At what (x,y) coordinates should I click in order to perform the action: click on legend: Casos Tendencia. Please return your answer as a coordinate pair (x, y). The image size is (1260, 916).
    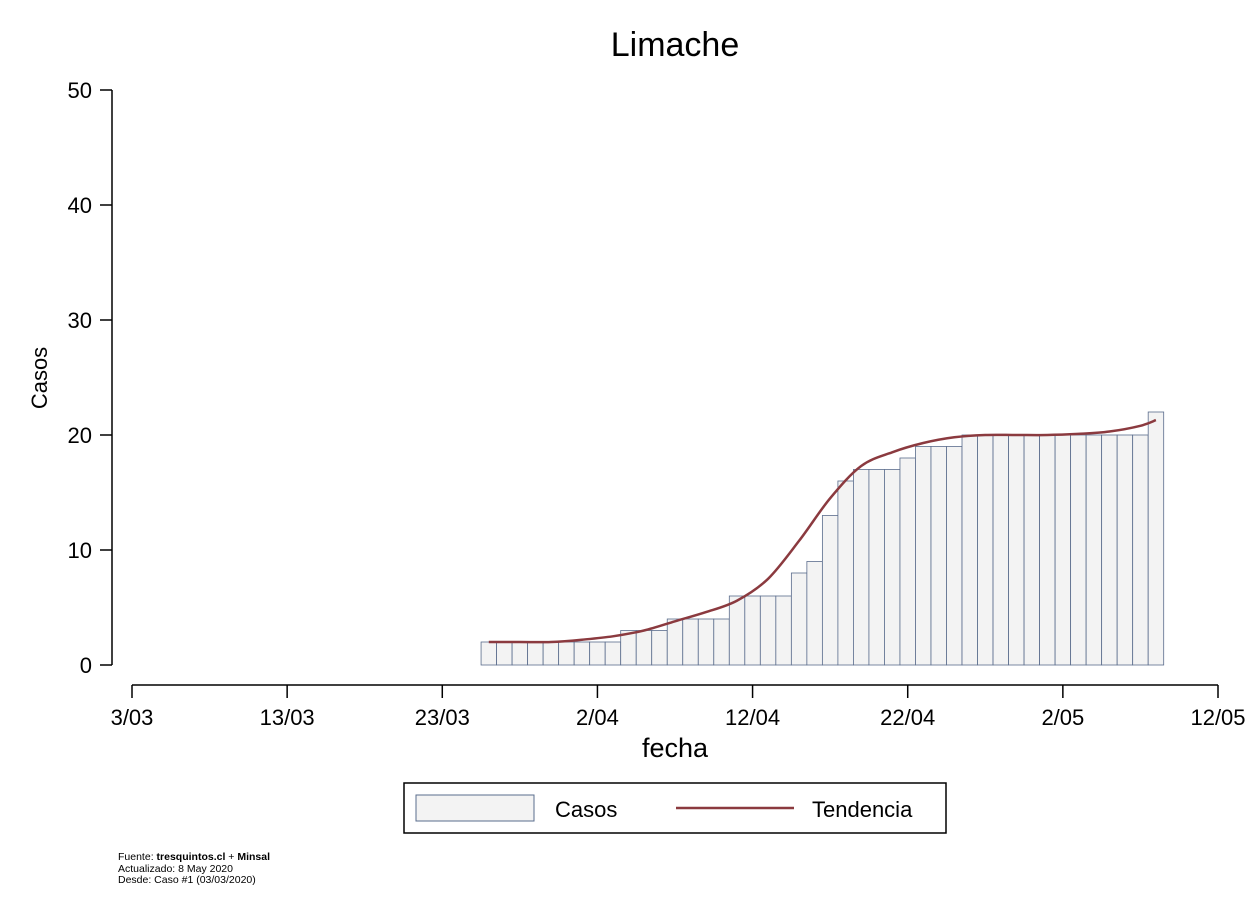
    Looking at the image, I should click on (675, 808).